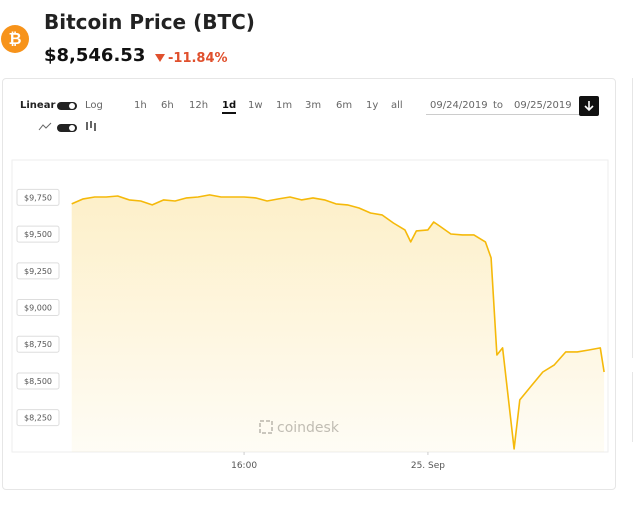 This screenshot has height=505, width=640. What do you see at coordinates (284, 105) in the screenshot?
I see `range-button: 1m` at bounding box center [284, 105].